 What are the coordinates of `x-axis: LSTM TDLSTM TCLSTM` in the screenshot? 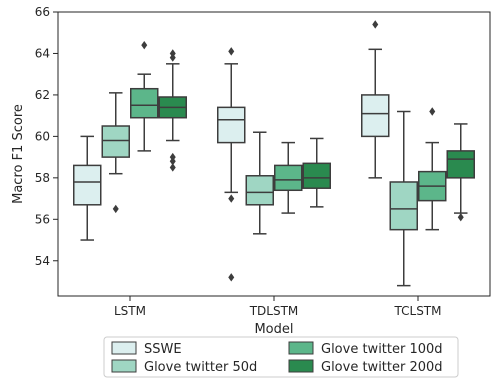 It's located at (278, 307).